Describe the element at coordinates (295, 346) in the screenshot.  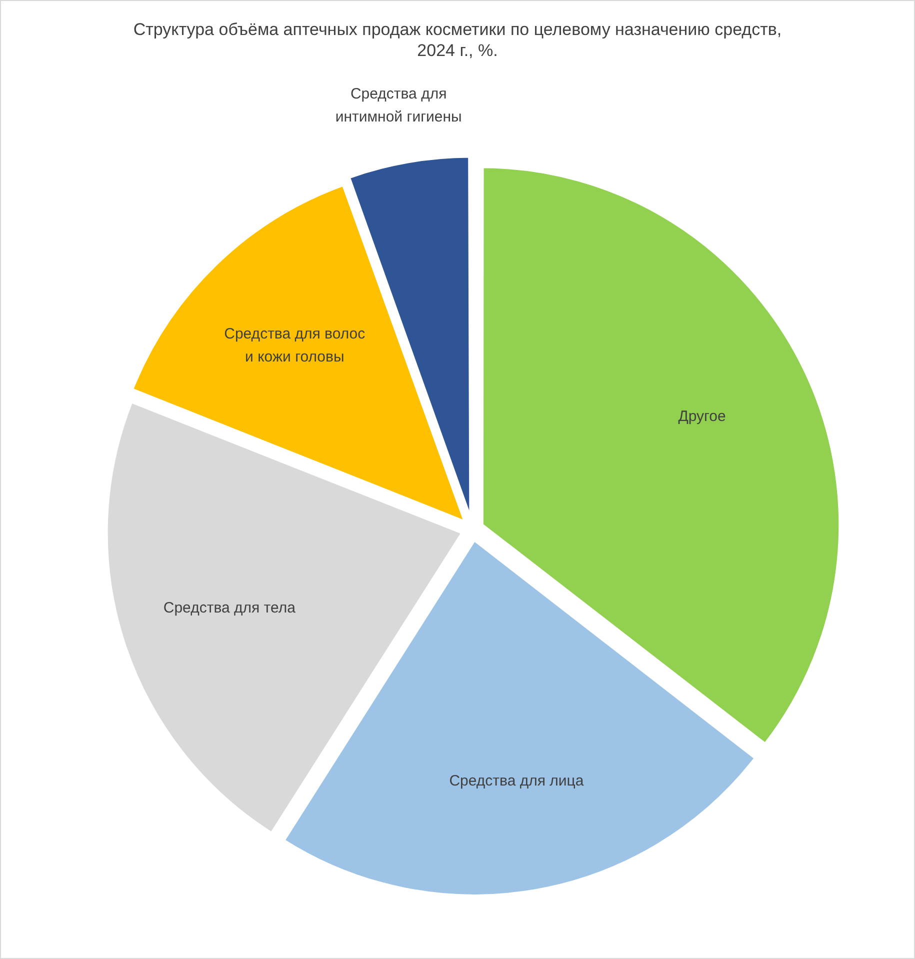
I see `slice-label: Средства для волос и кожи головы` at that location.